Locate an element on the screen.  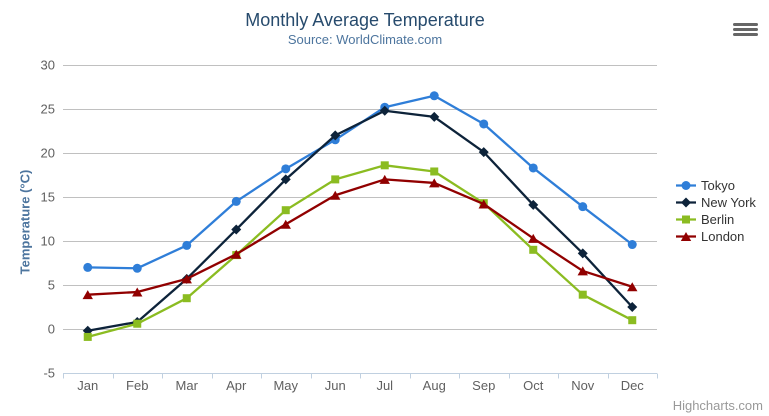
legend-marker-london is located at coordinates (686, 236).